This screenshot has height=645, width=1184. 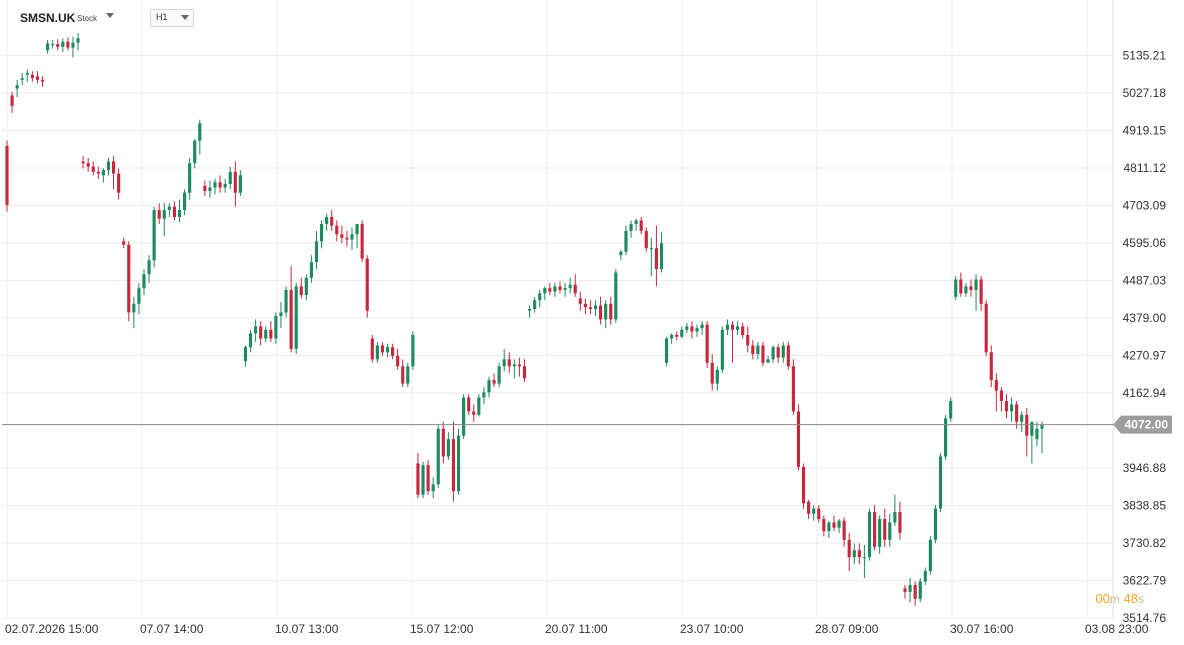 I want to click on symbol-dropdown-chevron-down-icon, so click(x=110, y=15).